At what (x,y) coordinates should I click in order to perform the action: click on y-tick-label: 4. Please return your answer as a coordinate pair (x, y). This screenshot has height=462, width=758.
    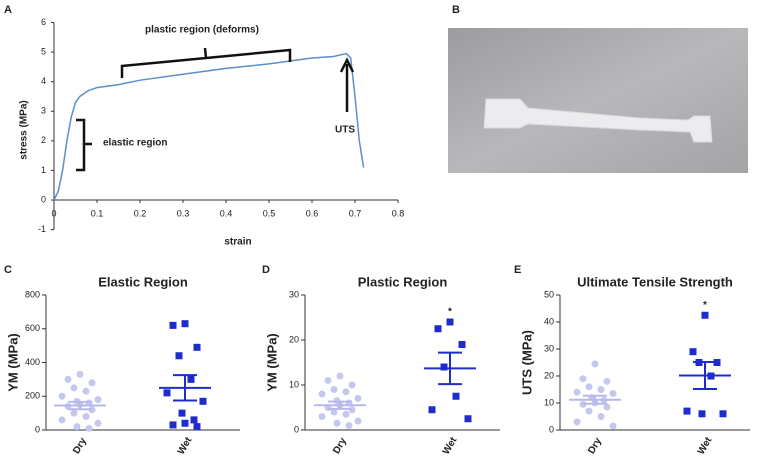
    Looking at the image, I should click on (43, 81).